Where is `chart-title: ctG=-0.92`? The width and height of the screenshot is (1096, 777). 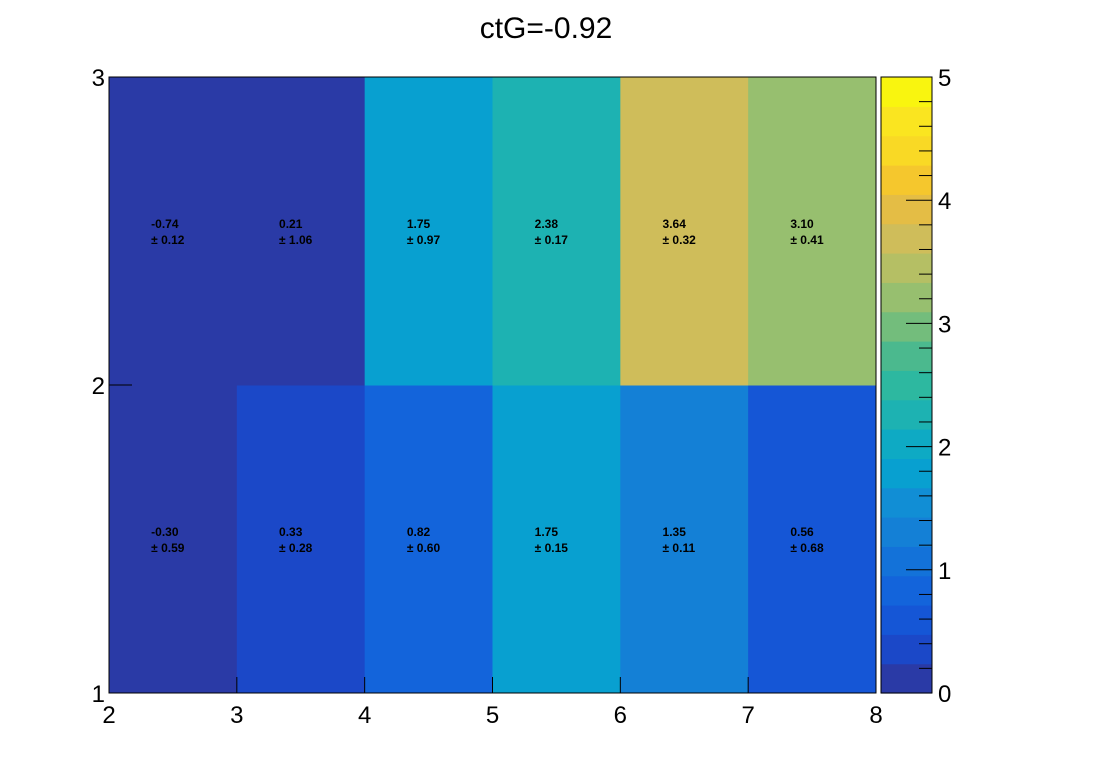 chart-title: ctG=-0.92 is located at coordinates (546, 28).